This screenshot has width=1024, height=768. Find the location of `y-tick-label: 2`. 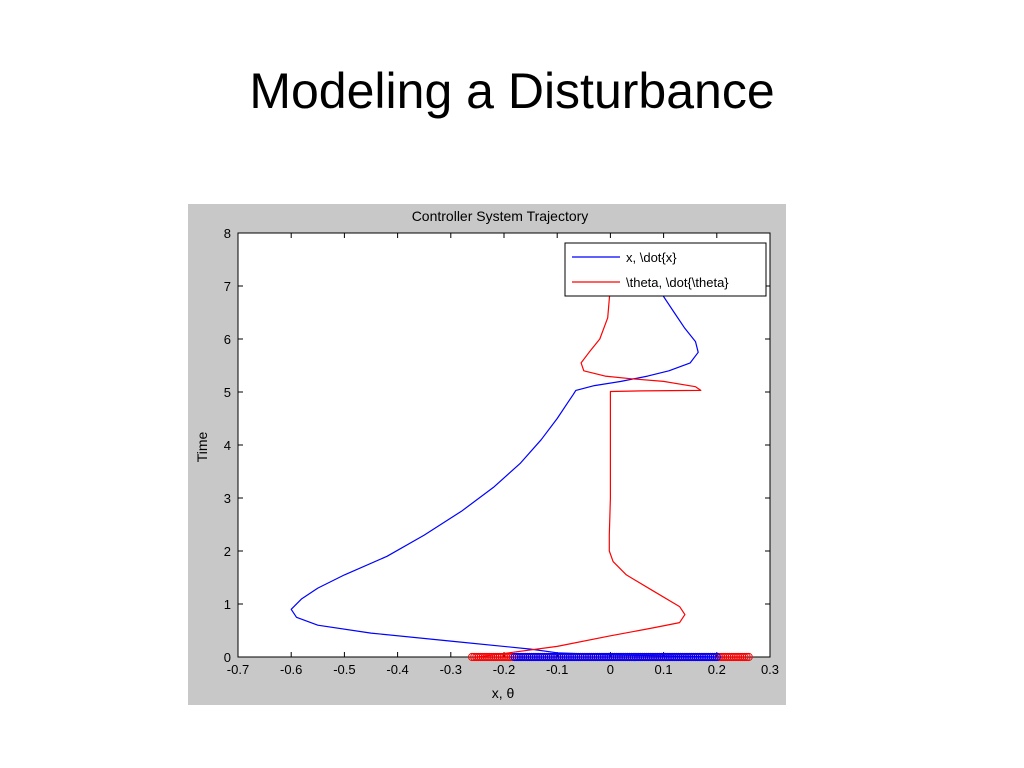

y-tick-label: 2 is located at coordinates (227, 551).